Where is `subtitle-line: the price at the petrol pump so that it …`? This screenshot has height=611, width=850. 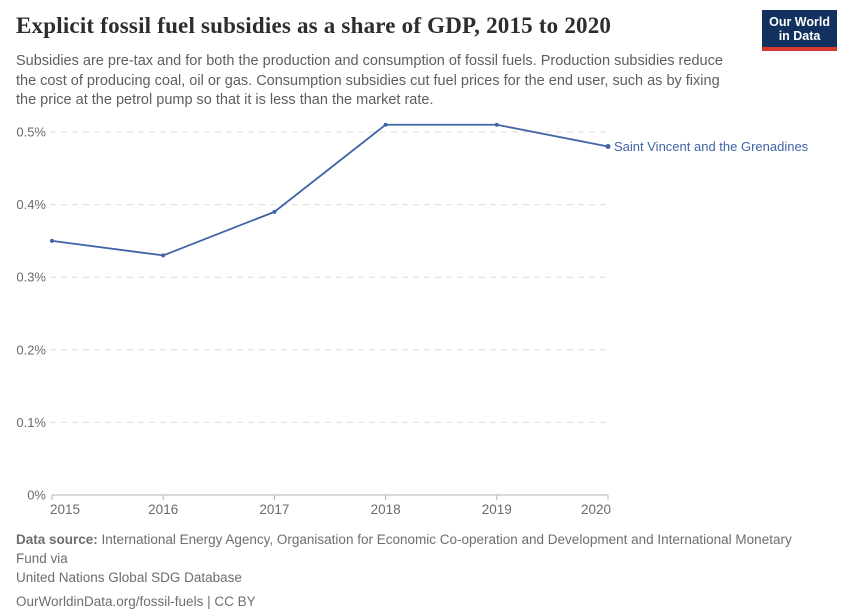 subtitle-line: the price at the petrol pump so that it … is located at coordinates (225, 100).